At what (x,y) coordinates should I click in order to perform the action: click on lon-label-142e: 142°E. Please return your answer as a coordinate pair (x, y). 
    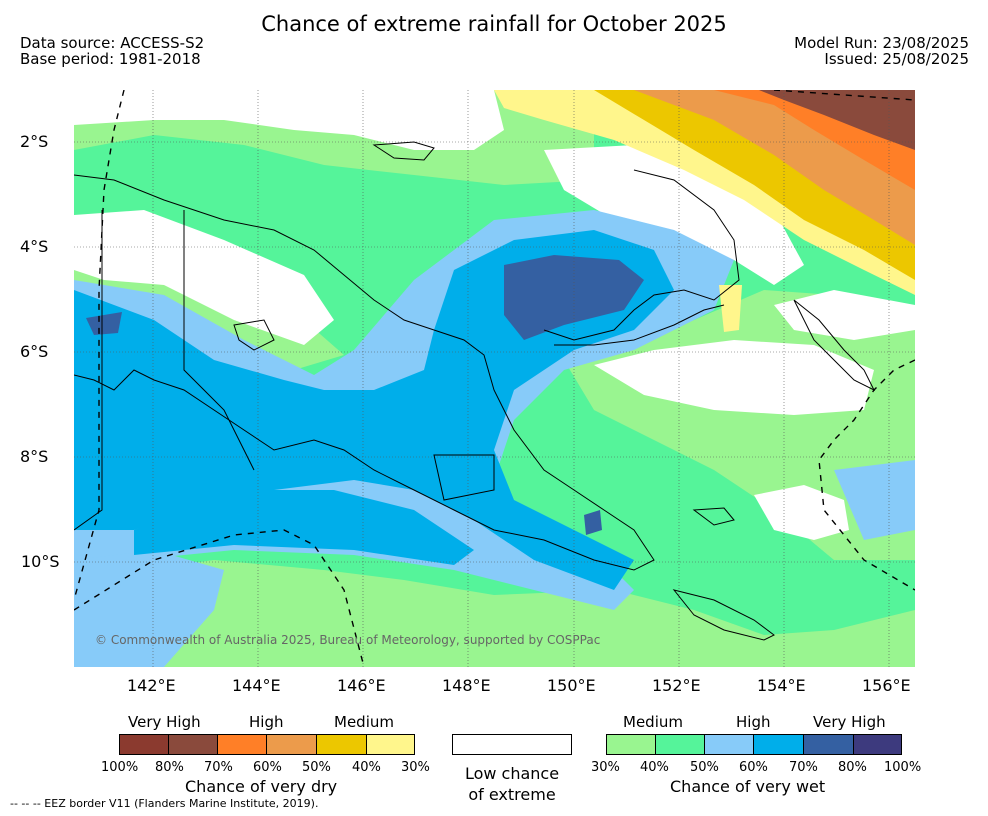
    Looking at the image, I should click on (151, 685).